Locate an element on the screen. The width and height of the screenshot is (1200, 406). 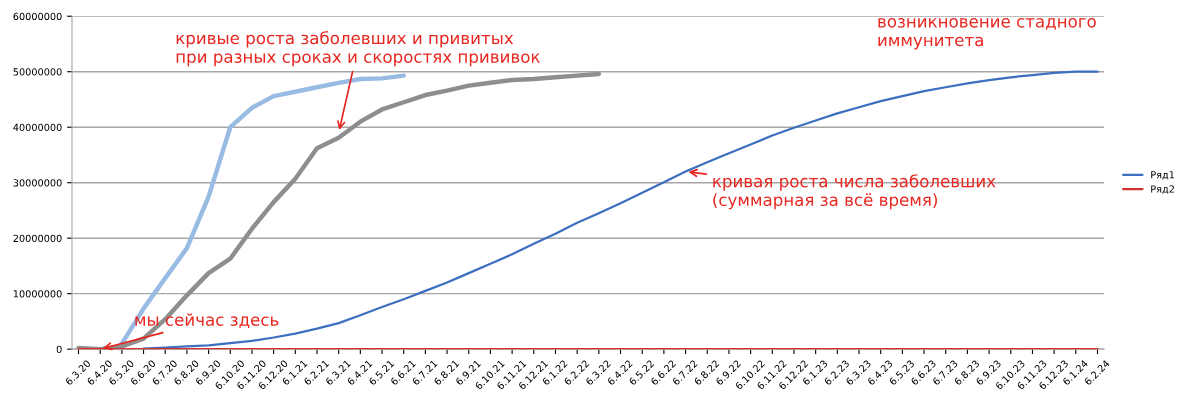
y-tick-label: 40000000 is located at coordinates (37, 127).